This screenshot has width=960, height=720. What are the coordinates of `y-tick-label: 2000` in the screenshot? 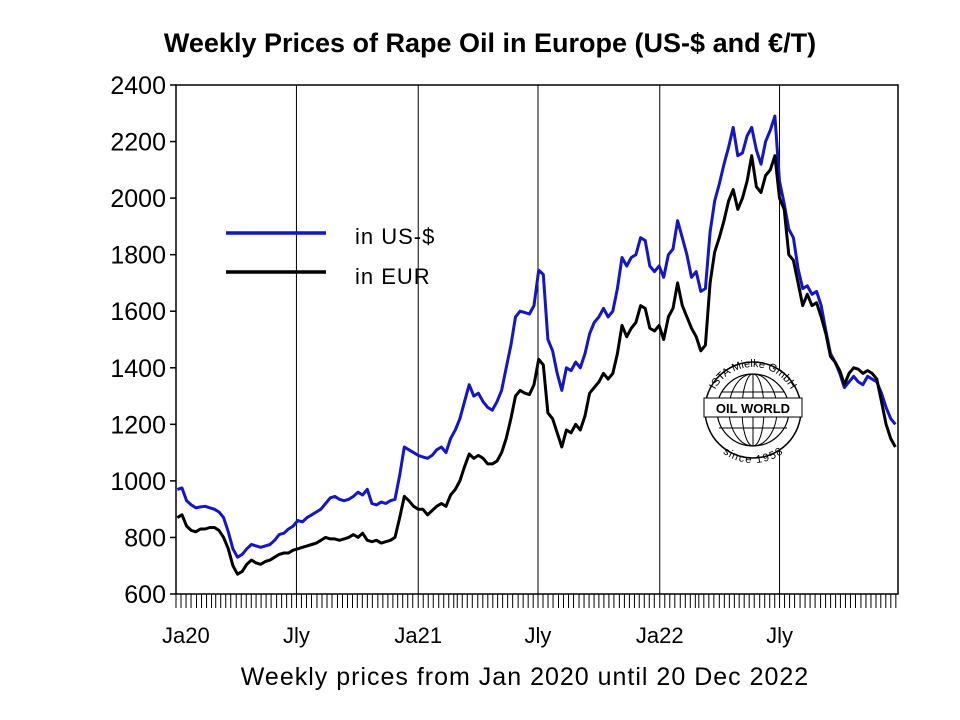 It's located at (138, 199).